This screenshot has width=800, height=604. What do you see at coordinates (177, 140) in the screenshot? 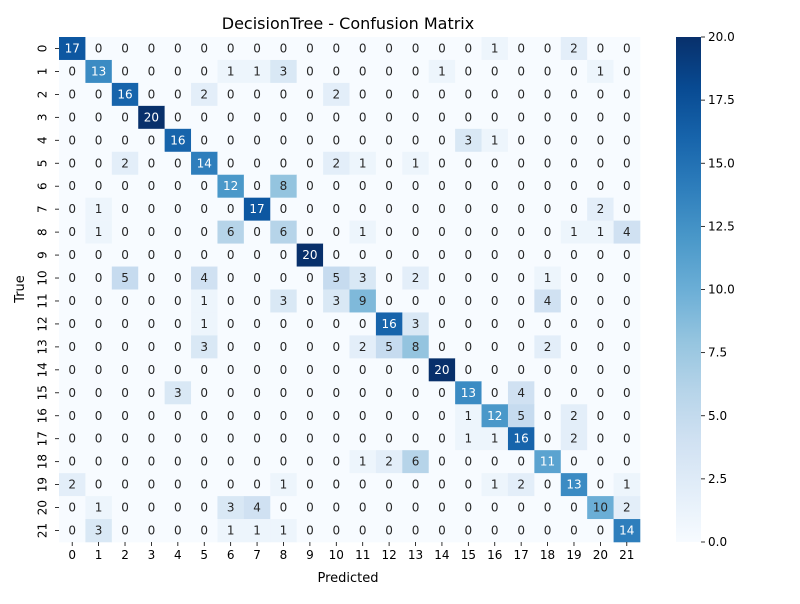
I see `cell-value-label: 16` at bounding box center [177, 140].